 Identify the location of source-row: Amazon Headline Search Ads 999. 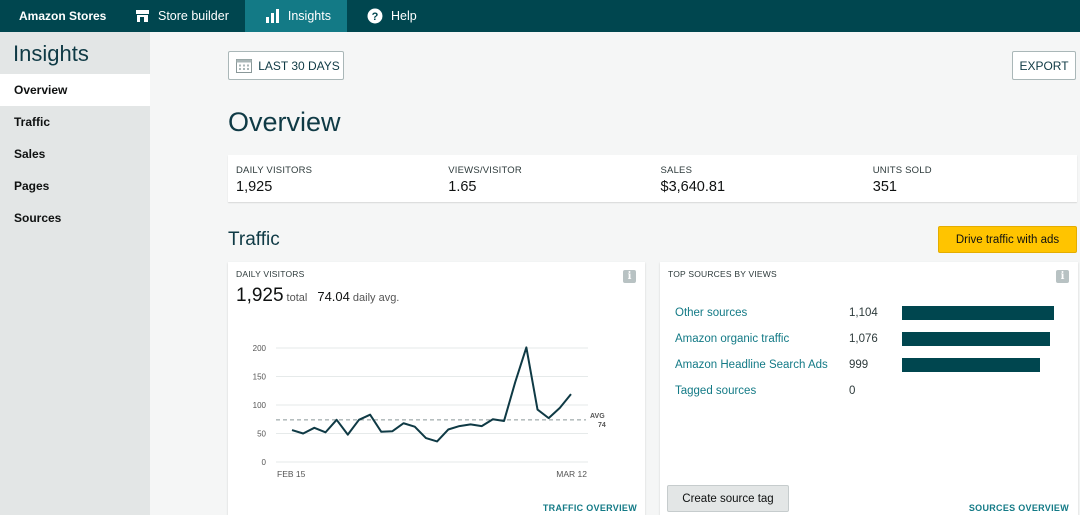
(875, 365).